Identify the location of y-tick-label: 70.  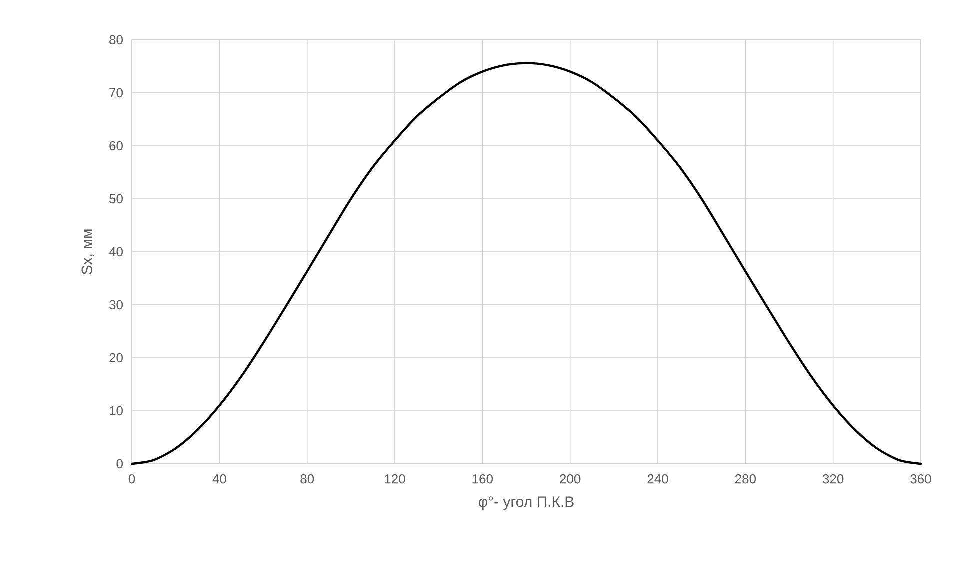
(116, 93).